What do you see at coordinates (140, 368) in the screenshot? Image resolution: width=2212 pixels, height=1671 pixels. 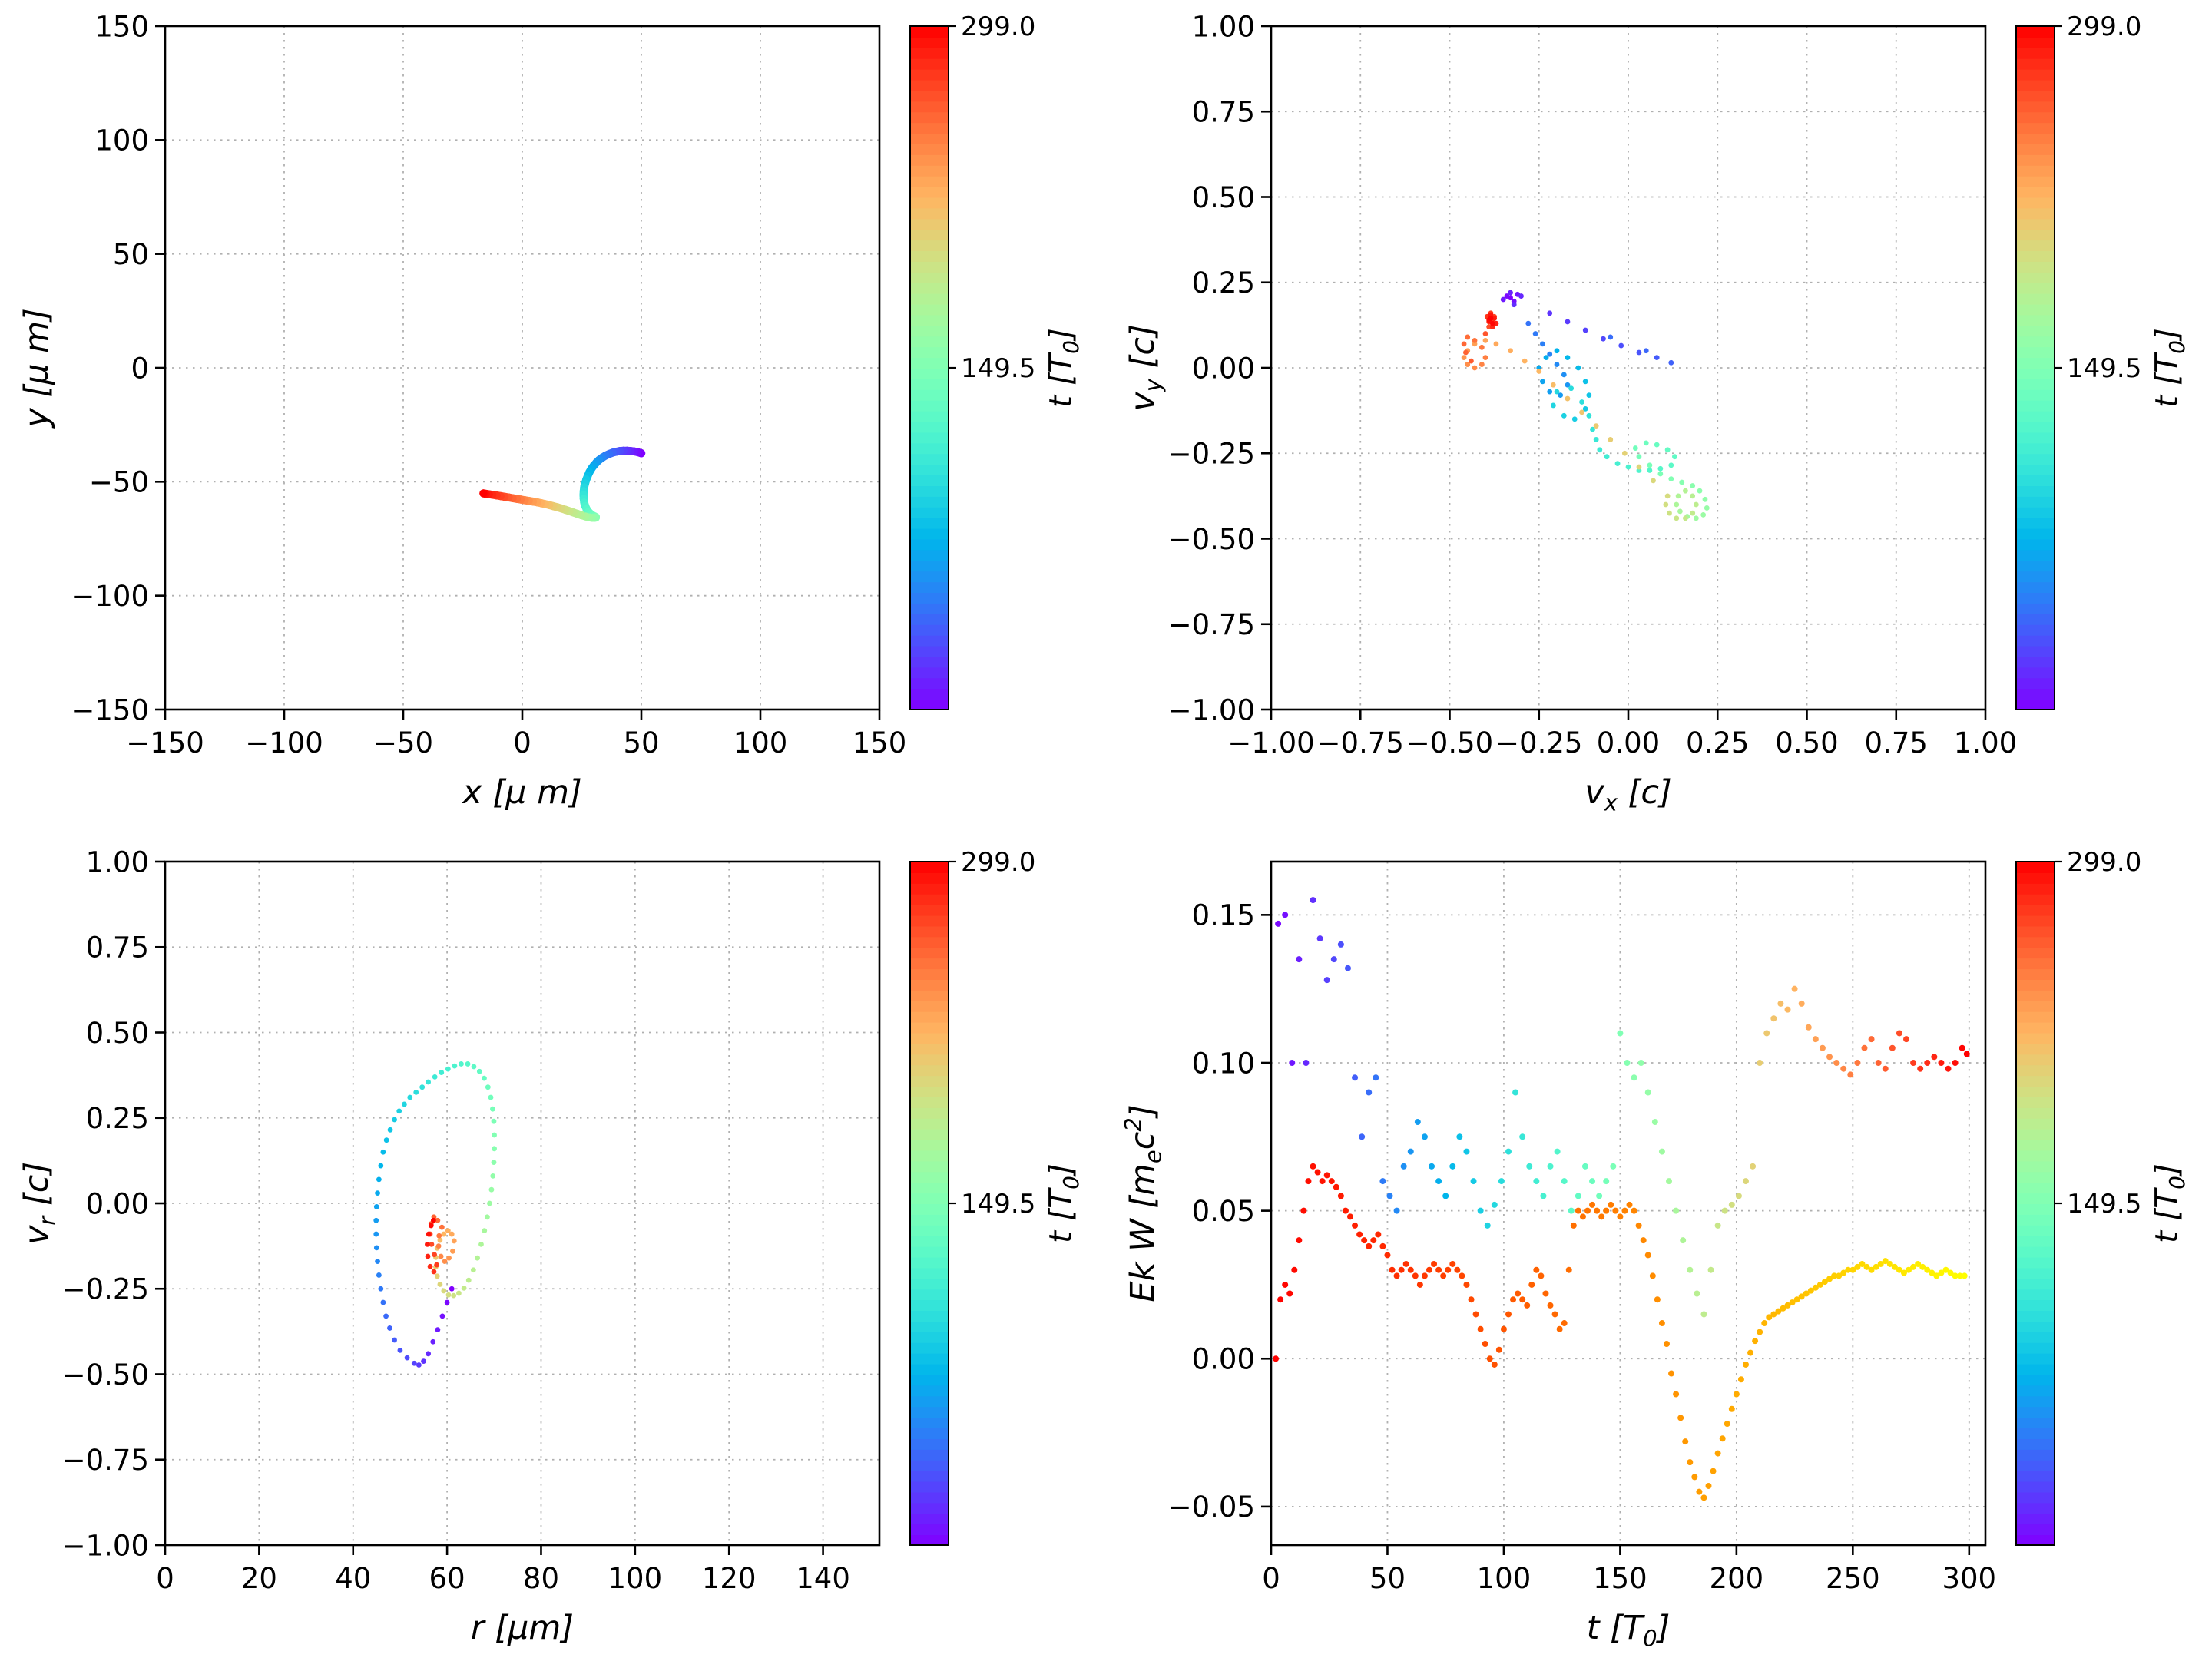 I see `y-tick-label: 0` at bounding box center [140, 368].